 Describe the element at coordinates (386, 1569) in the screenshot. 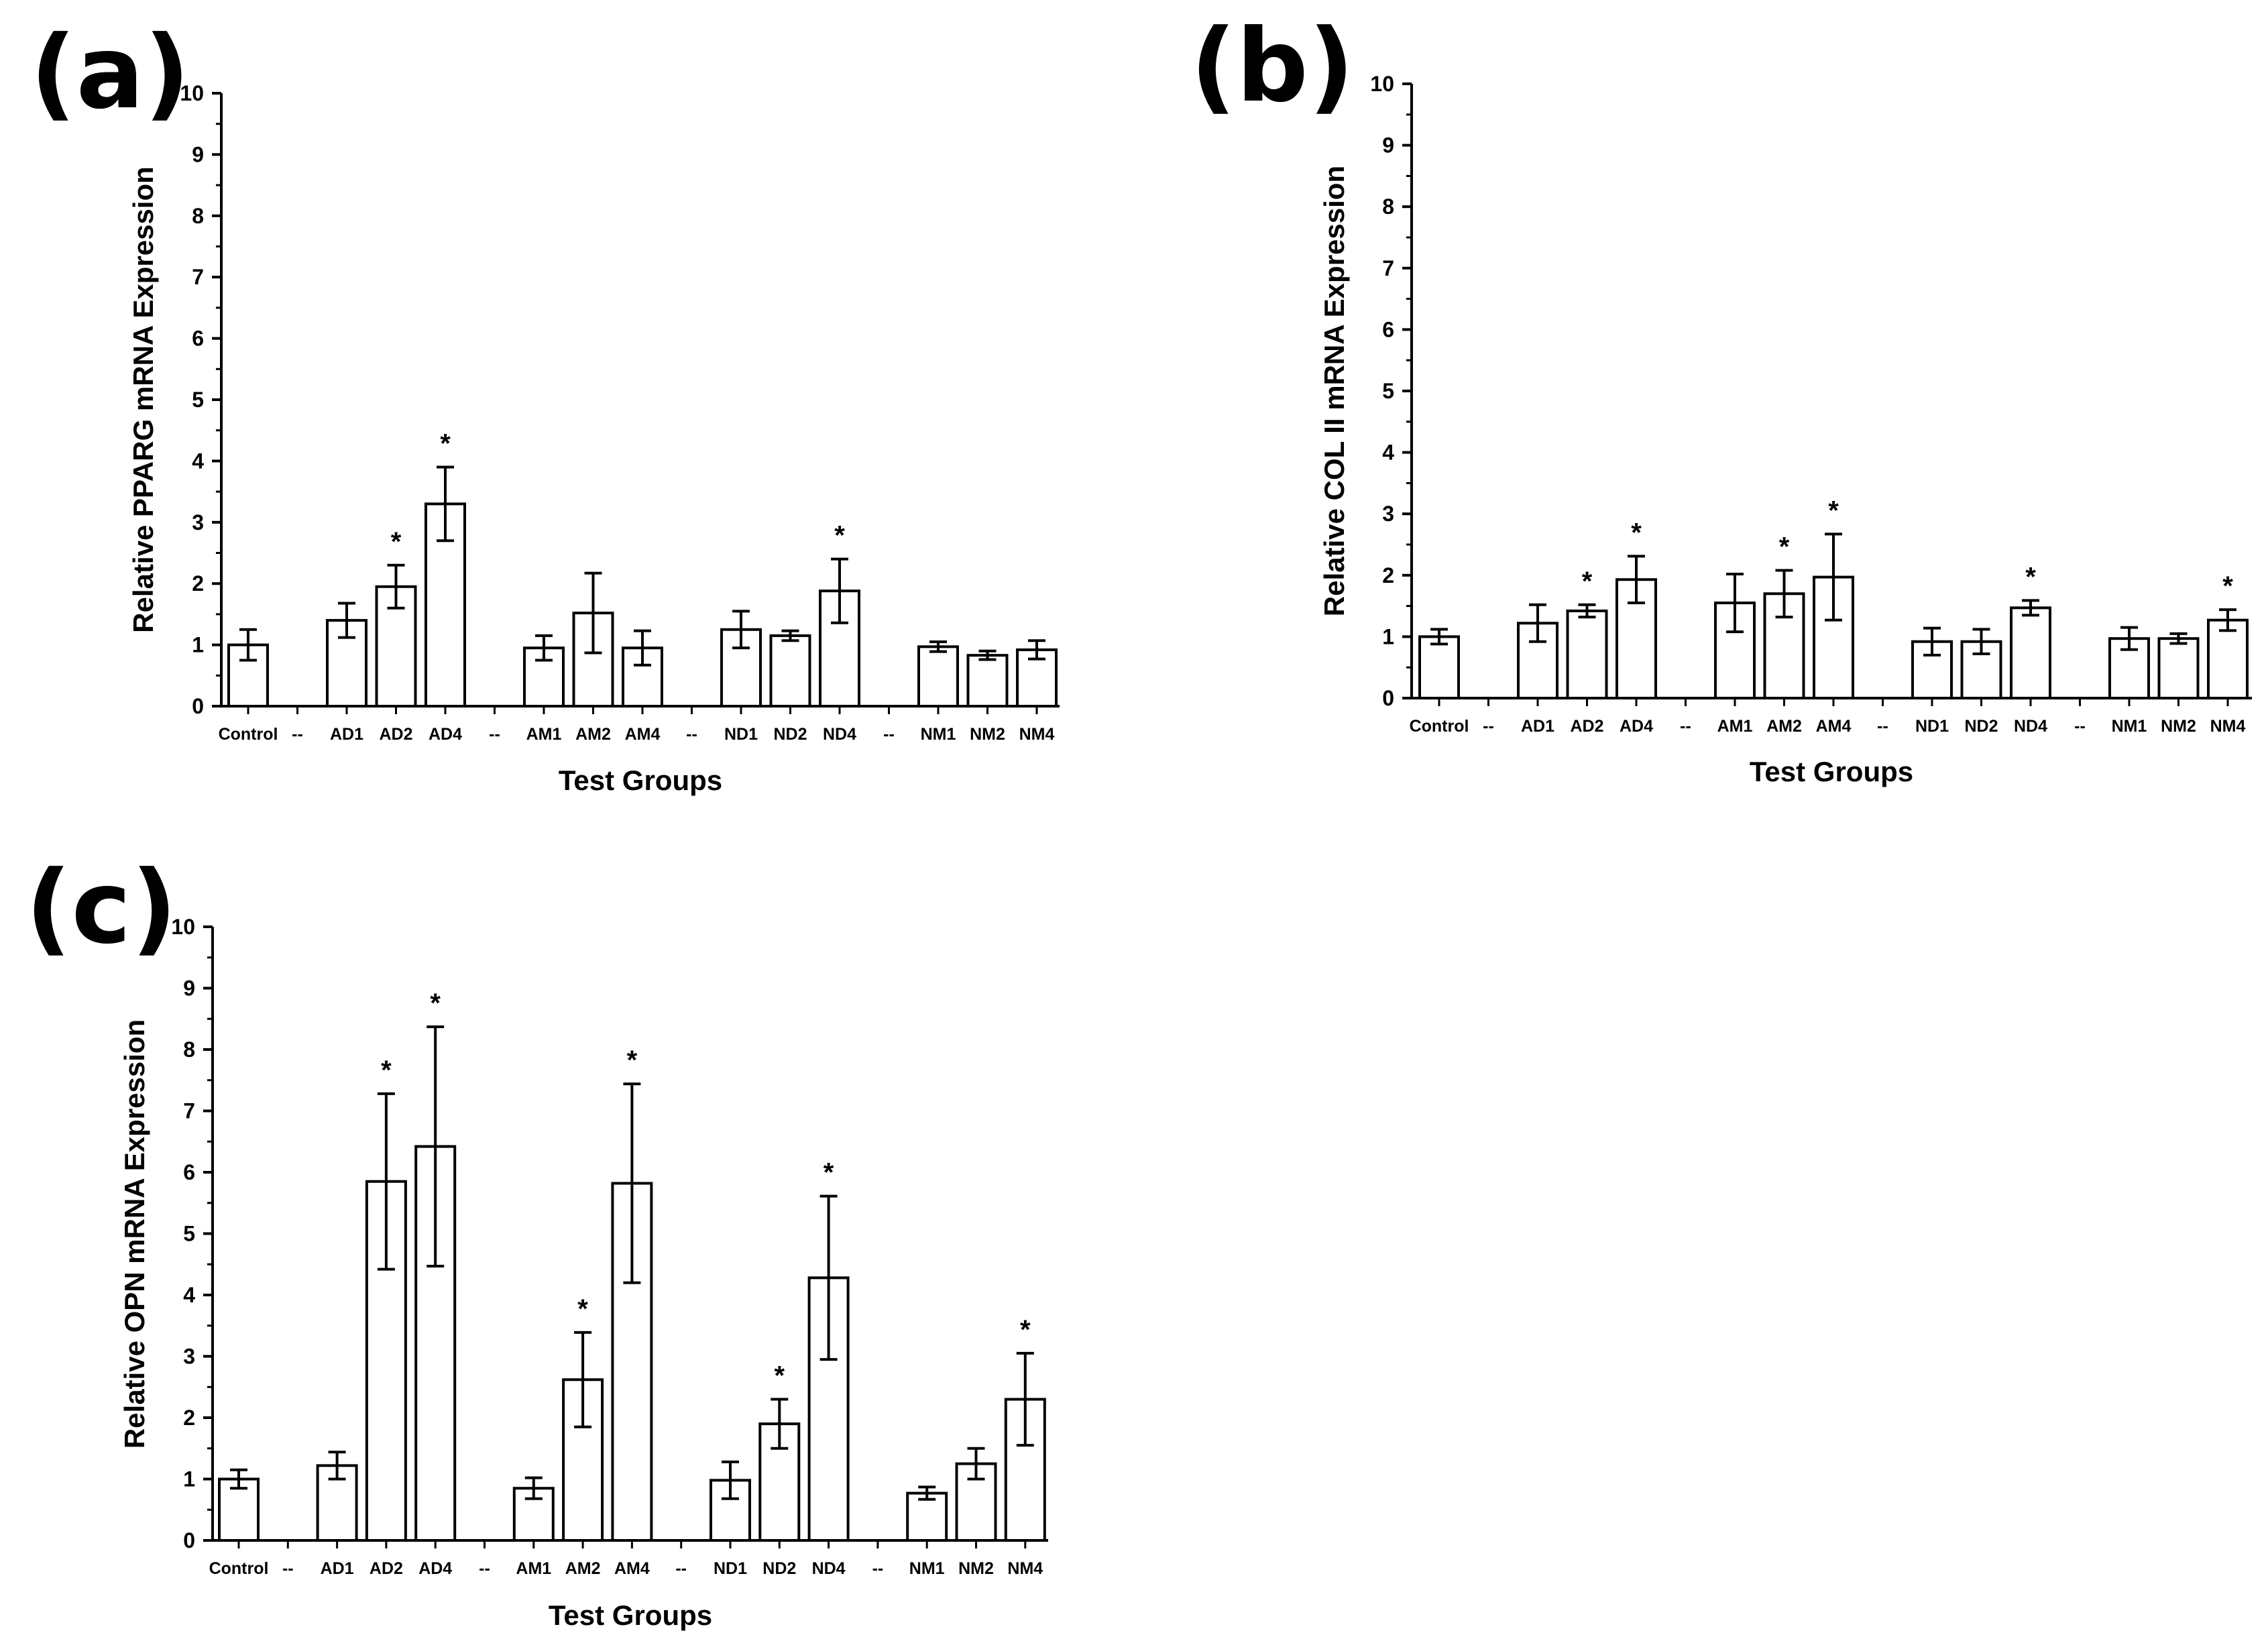

I see `x-tick-label: AD2` at that location.